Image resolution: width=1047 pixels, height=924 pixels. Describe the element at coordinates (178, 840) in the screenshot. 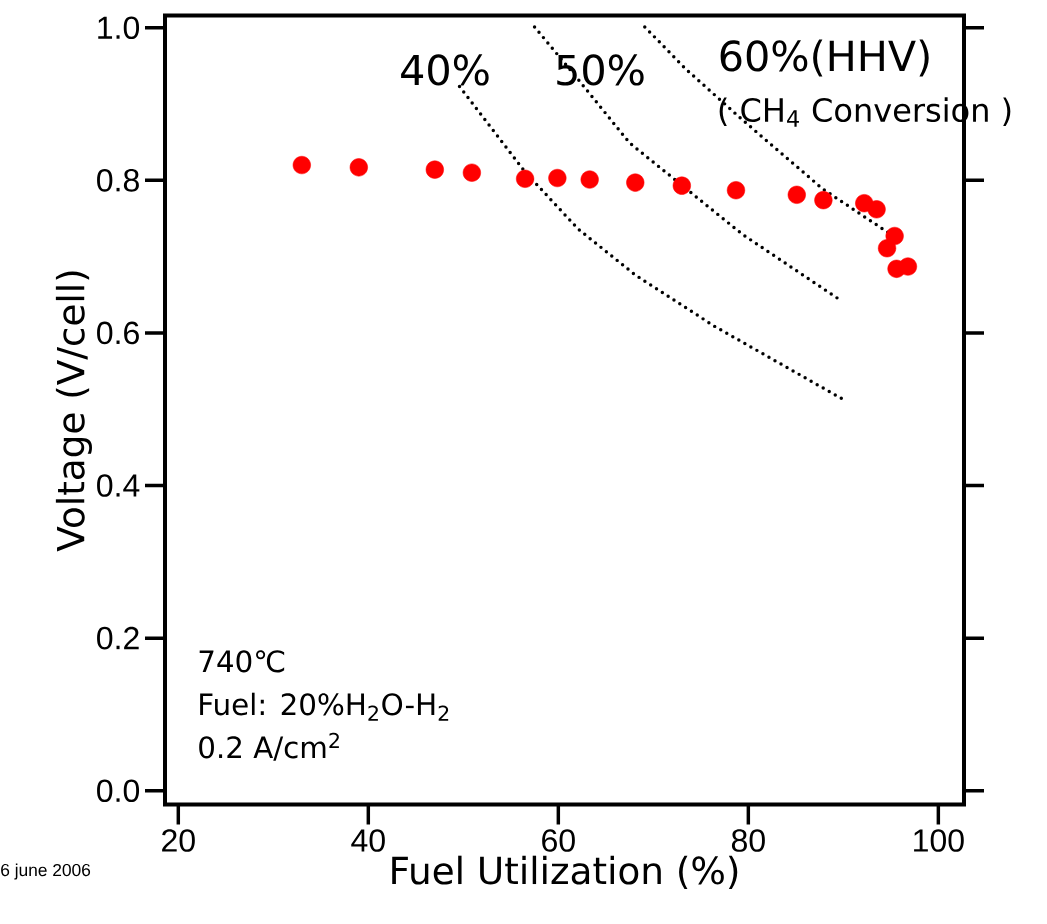

I see `x-tick-label: 20` at that location.